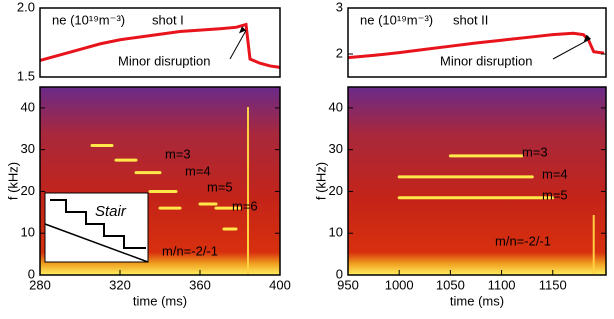 The height and width of the screenshot is (319, 614). What do you see at coordinates (40, 284) in the screenshot?
I see `x-tick-label: 280` at bounding box center [40, 284].